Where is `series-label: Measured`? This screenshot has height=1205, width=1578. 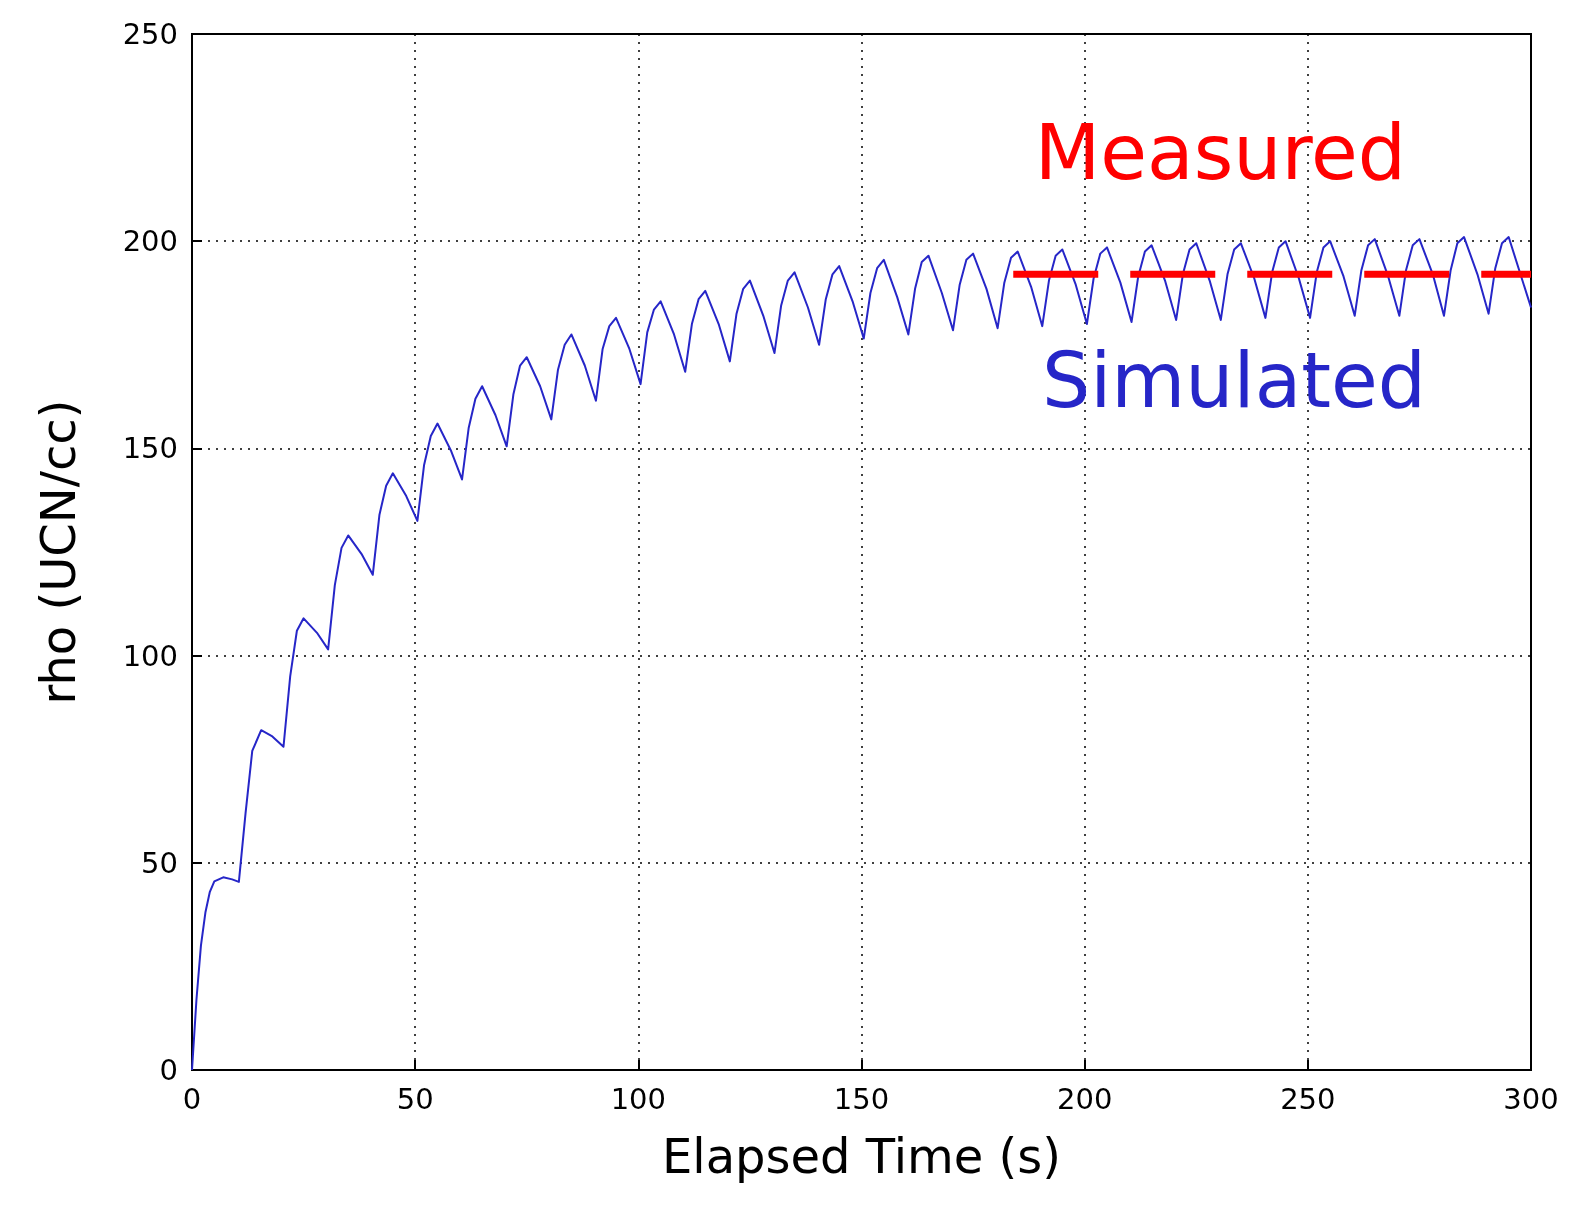 series-label: Measured is located at coordinates (1220, 152).